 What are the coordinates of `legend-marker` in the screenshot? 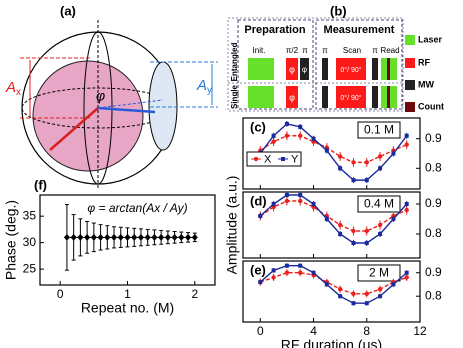 It's located at (283, 159).